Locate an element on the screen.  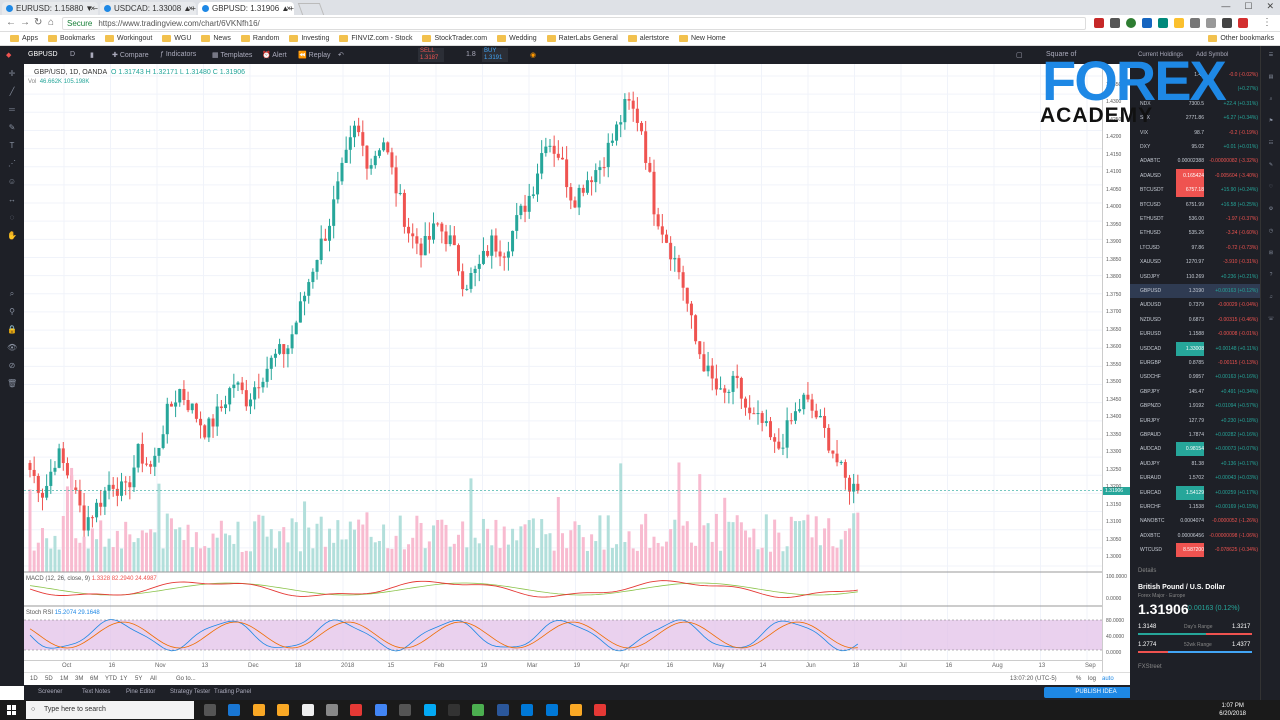
bookmark-item: Wedding is located at coordinates (517, 38).